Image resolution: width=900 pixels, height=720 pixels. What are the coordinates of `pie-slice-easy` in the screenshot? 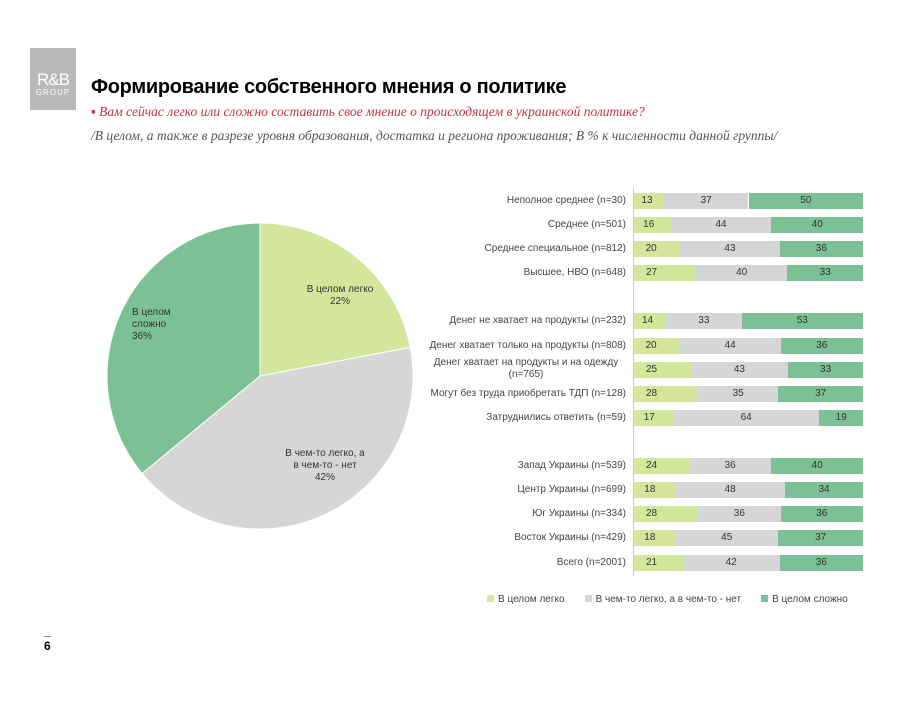 It's located at (335, 299).